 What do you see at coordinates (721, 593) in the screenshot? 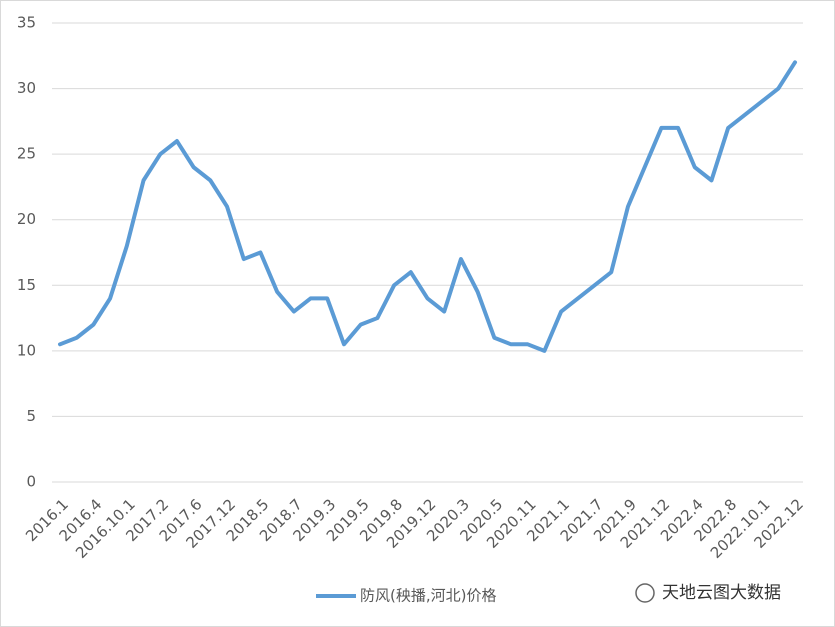
I see `watermark-text: 天地云图大数据` at bounding box center [721, 593].